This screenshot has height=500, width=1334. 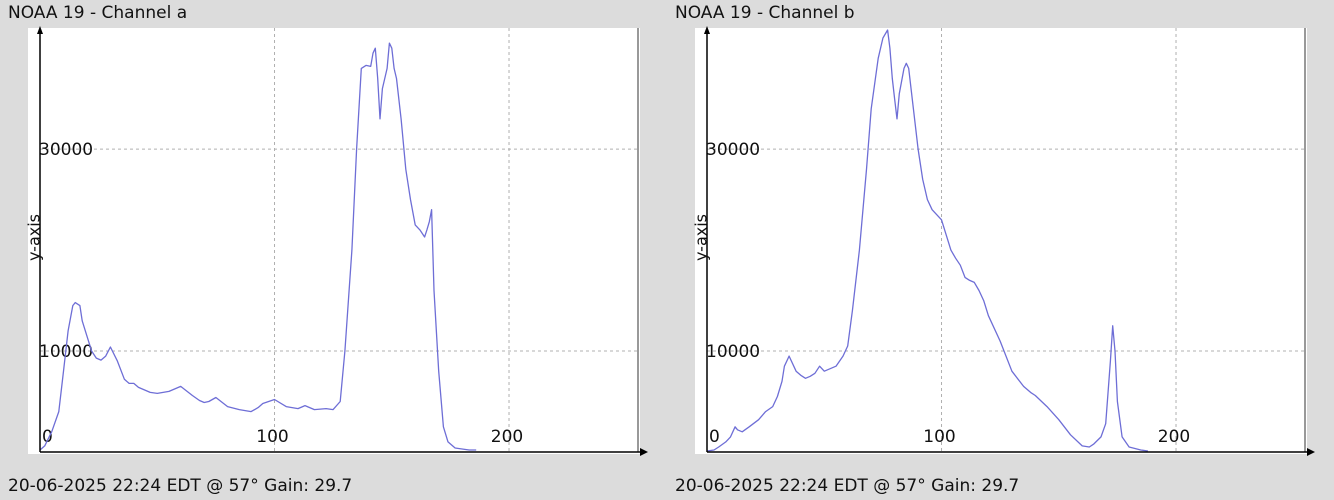 I want to click on y-tick-label: 10000, so click(x=733, y=352).